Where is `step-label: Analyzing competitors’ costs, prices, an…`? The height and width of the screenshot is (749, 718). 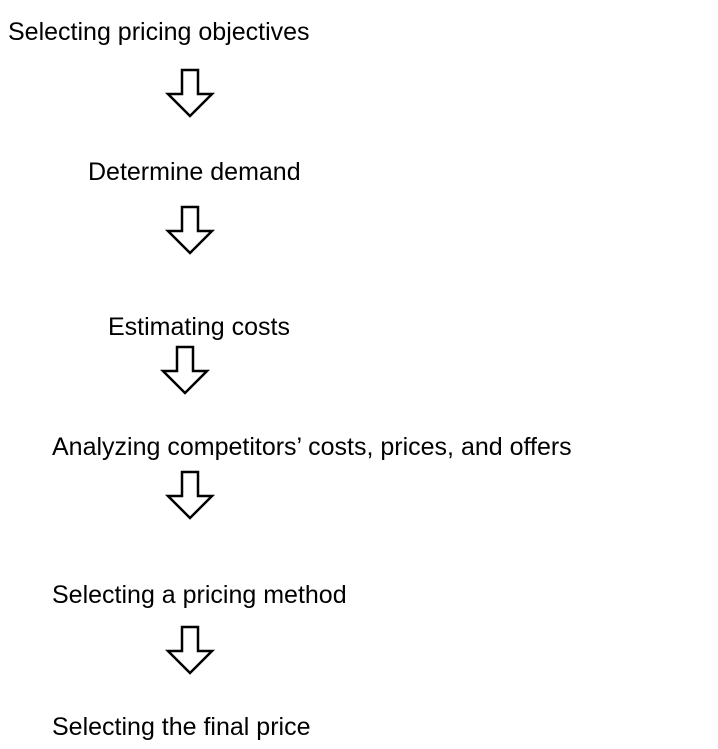 step-label: Analyzing competitors’ costs, prices, an… is located at coordinates (312, 447).